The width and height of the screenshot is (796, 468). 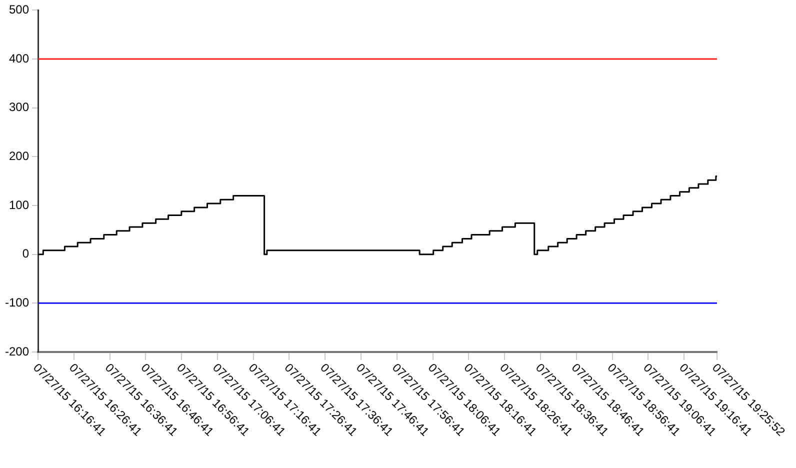 I want to click on y-tick-label: 100, so click(x=19, y=205).